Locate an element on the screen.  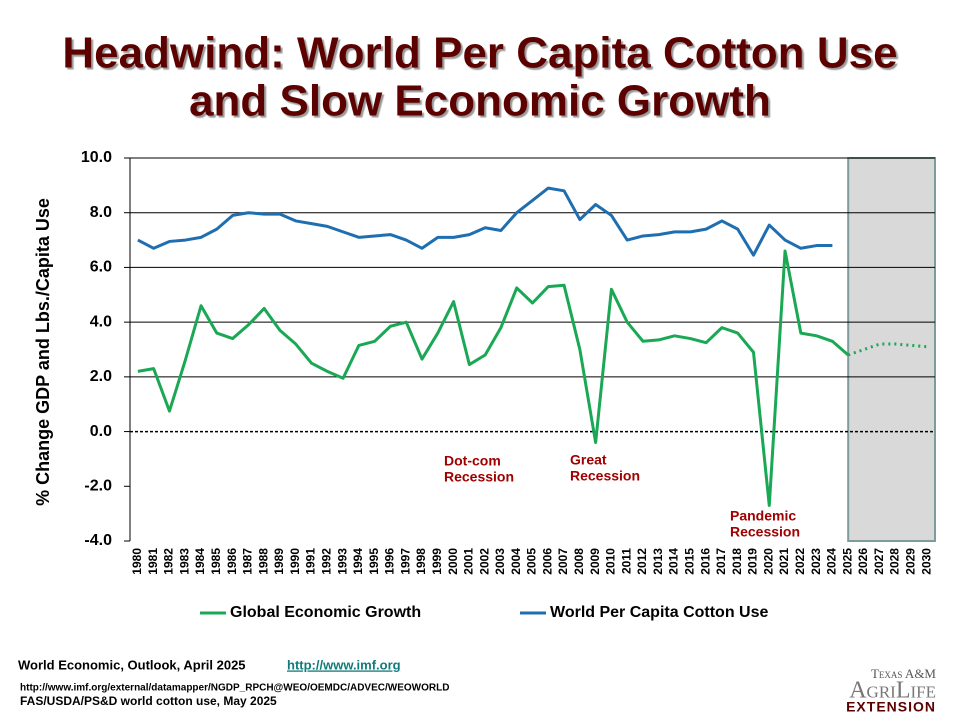
chart-title: Headwind: World Per Capita Cotton Use is located at coordinates (479, 53).